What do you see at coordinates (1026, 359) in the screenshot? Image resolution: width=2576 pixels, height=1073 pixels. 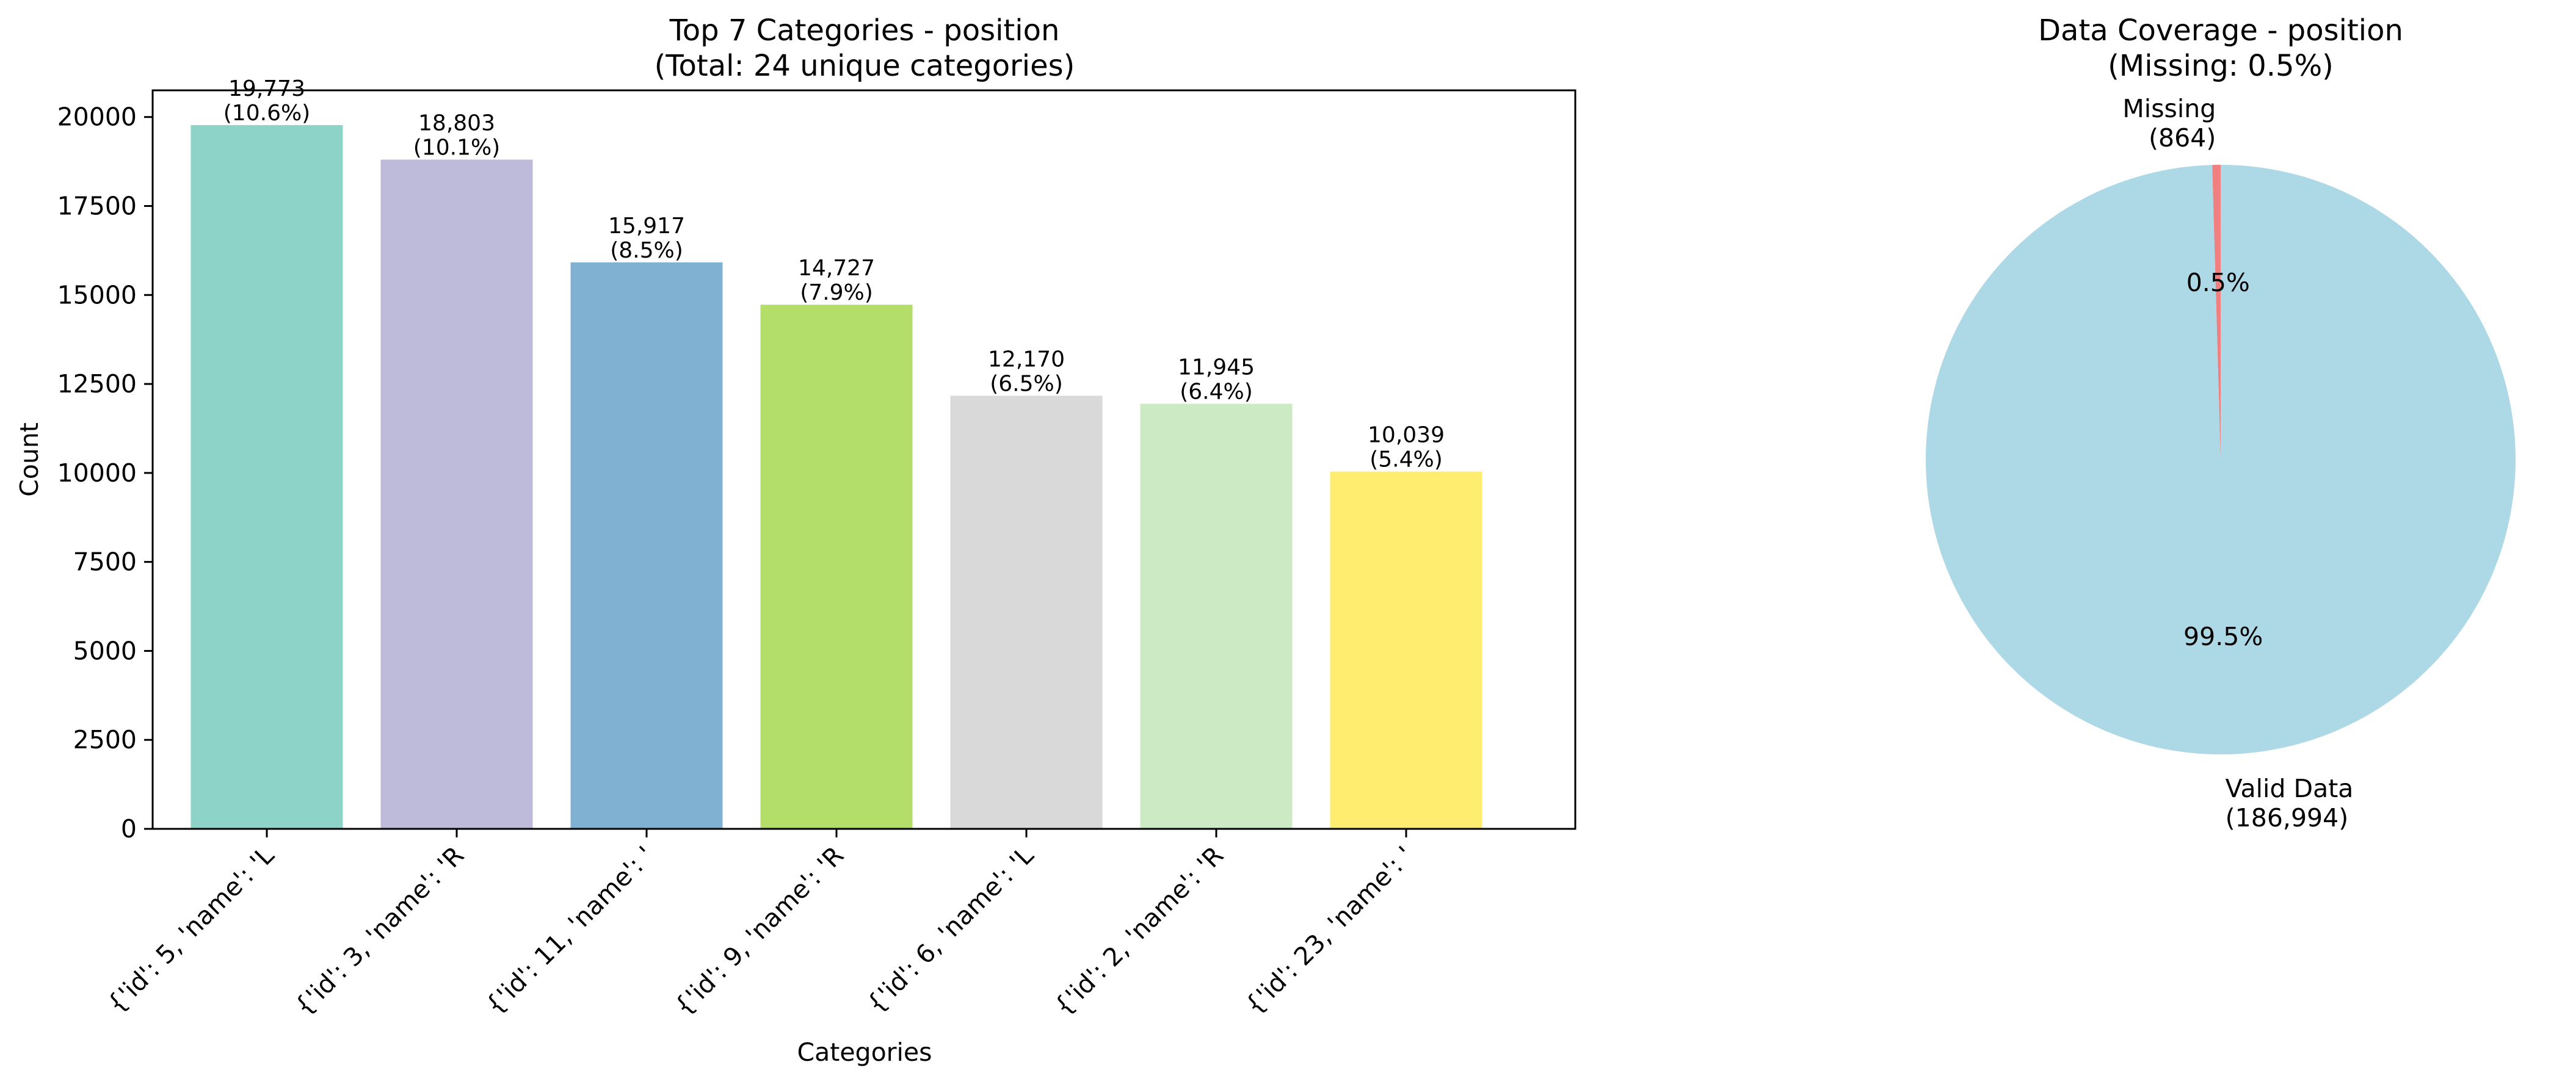 I see `bar-value-label: 12,170` at bounding box center [1026, 359].